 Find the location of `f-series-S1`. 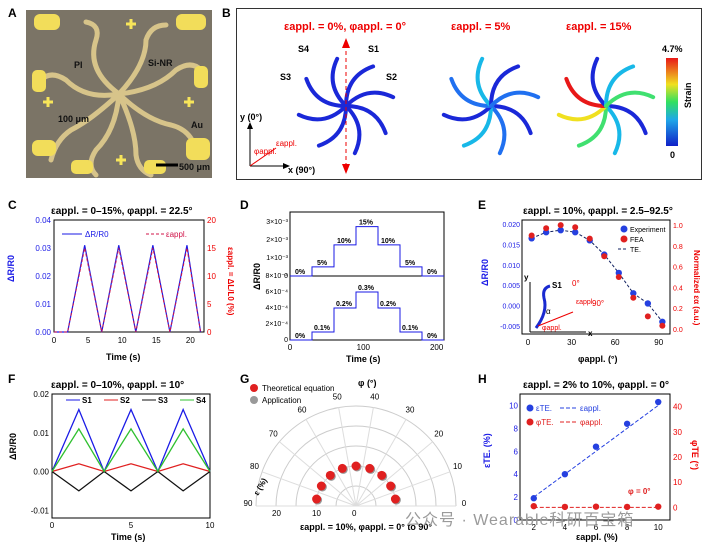

f-series-S1 is located at coordinates (131, 440).